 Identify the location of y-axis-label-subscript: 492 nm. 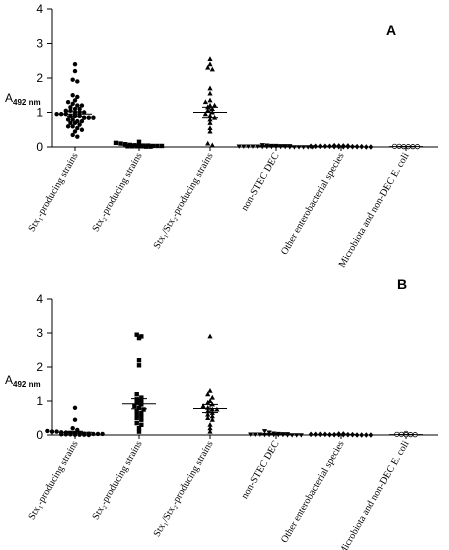
(27, 102).